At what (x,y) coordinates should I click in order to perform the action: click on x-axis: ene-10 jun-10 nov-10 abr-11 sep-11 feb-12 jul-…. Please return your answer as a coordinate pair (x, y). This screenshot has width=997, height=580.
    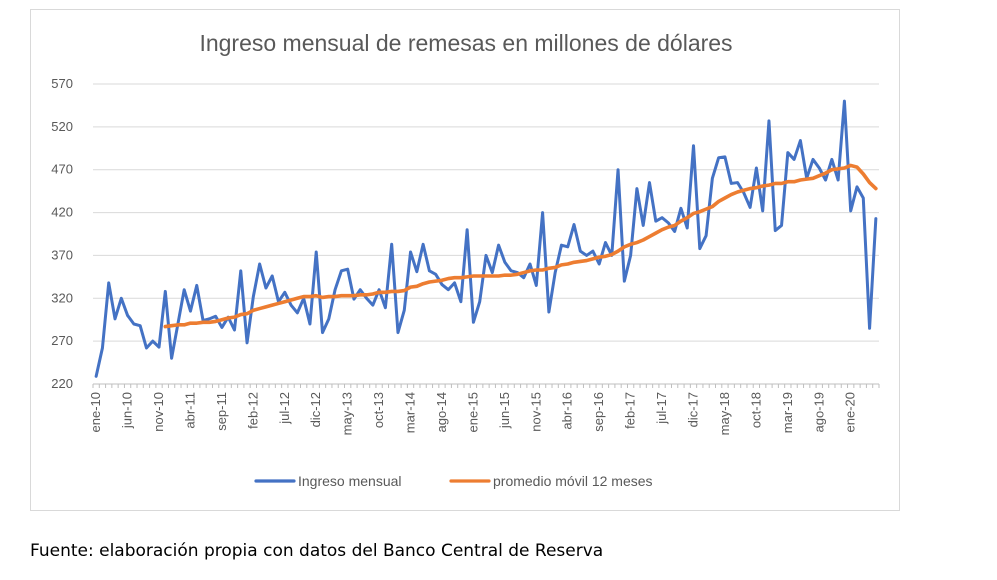
    Looking at the image, I should click on (484, 409).